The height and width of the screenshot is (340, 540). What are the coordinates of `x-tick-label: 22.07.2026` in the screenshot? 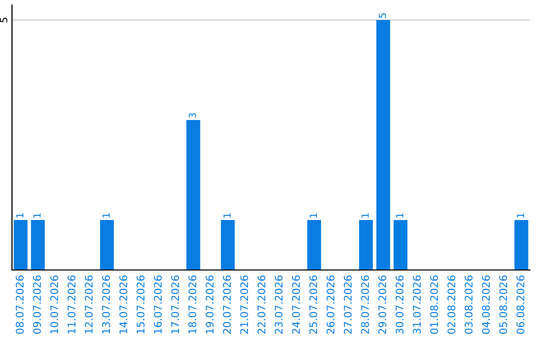 It's located at (262, 305).